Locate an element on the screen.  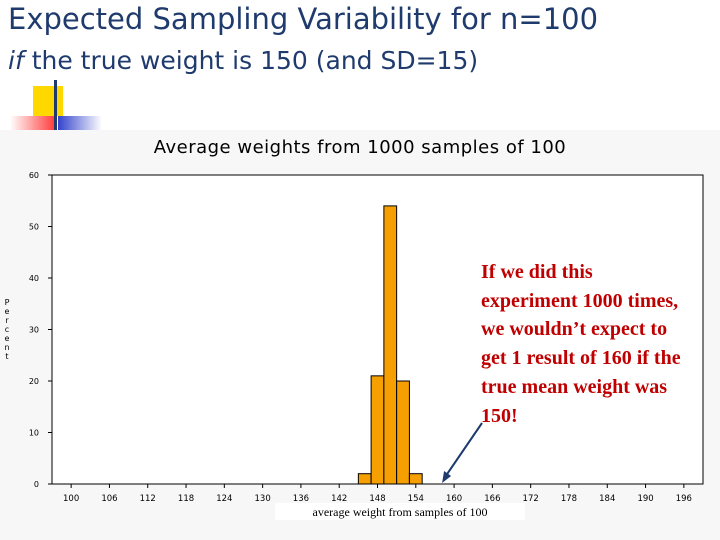
x-tick-label: 100 is located at coordinates (71, 499).